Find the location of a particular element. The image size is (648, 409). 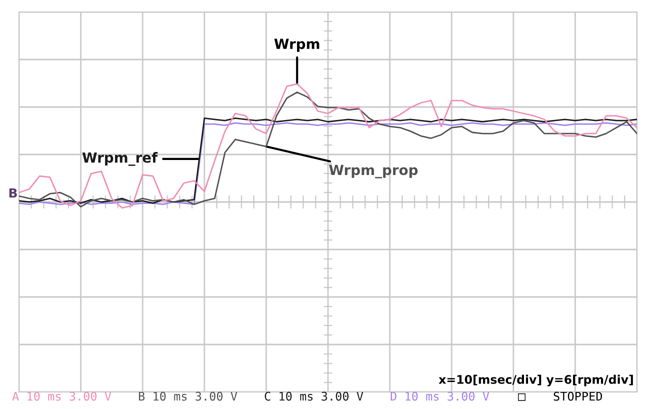

text: STOPPED is located at coordinates (578, 396).